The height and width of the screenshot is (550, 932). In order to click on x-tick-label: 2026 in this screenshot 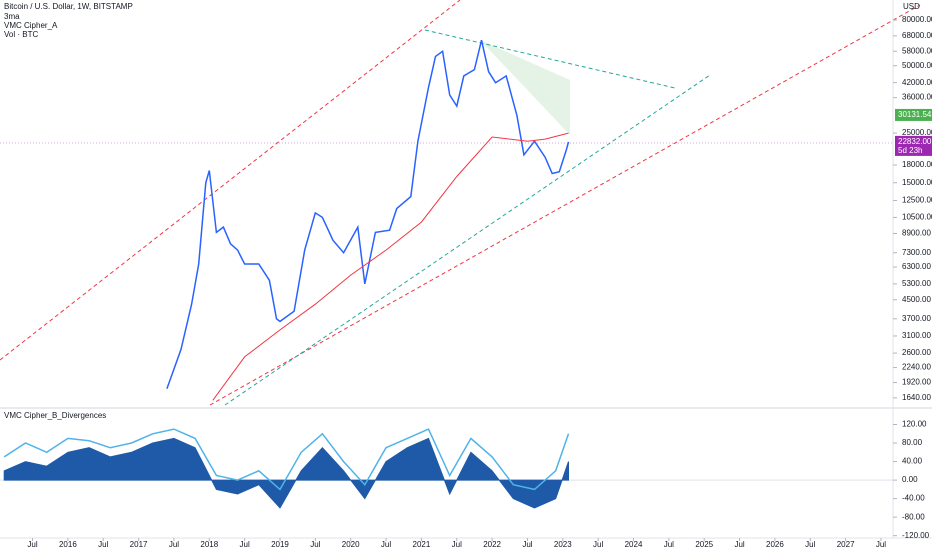, I will do `click(775, 544)`.